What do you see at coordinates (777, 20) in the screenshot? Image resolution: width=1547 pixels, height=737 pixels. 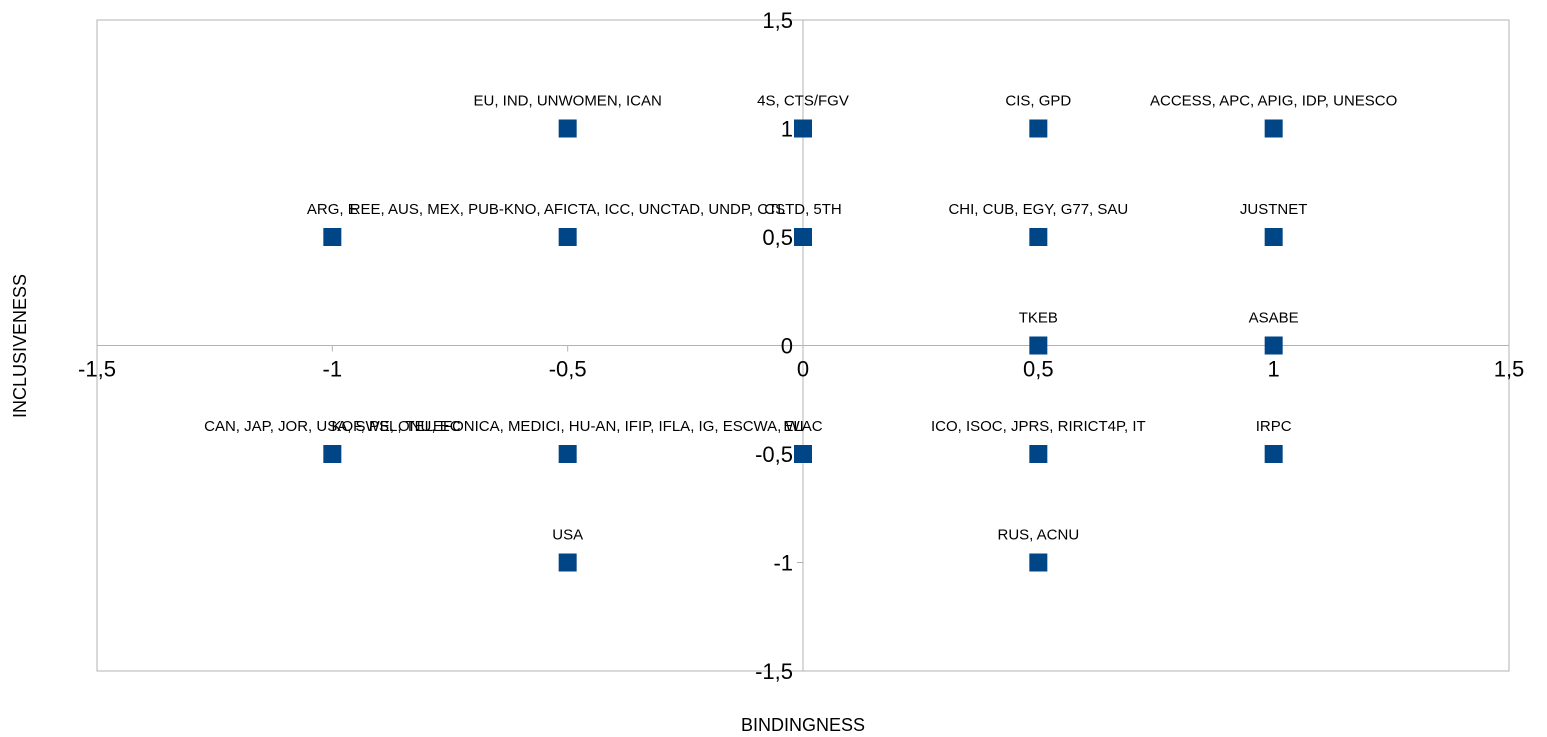 I see `y-tick-label: 1,5` at bounding box center [777, 20].